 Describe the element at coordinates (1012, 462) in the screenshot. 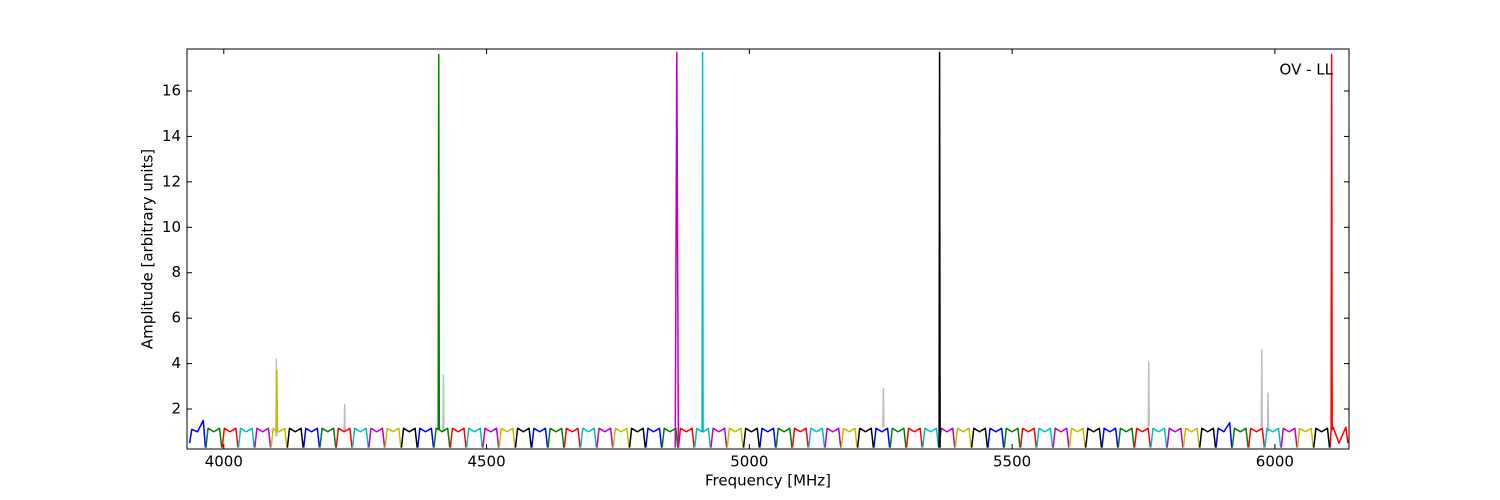

I see `x-tick-label: 5500` at that location.